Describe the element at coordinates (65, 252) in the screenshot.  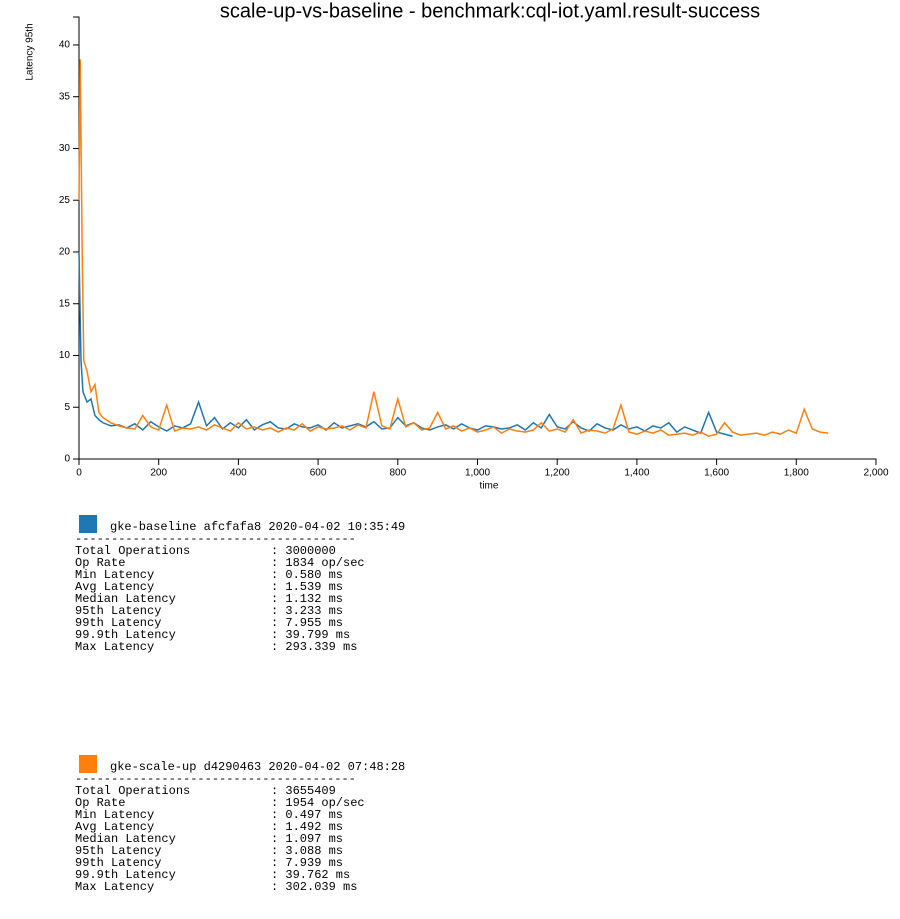
I see `y-tick-label: 20` at that location.